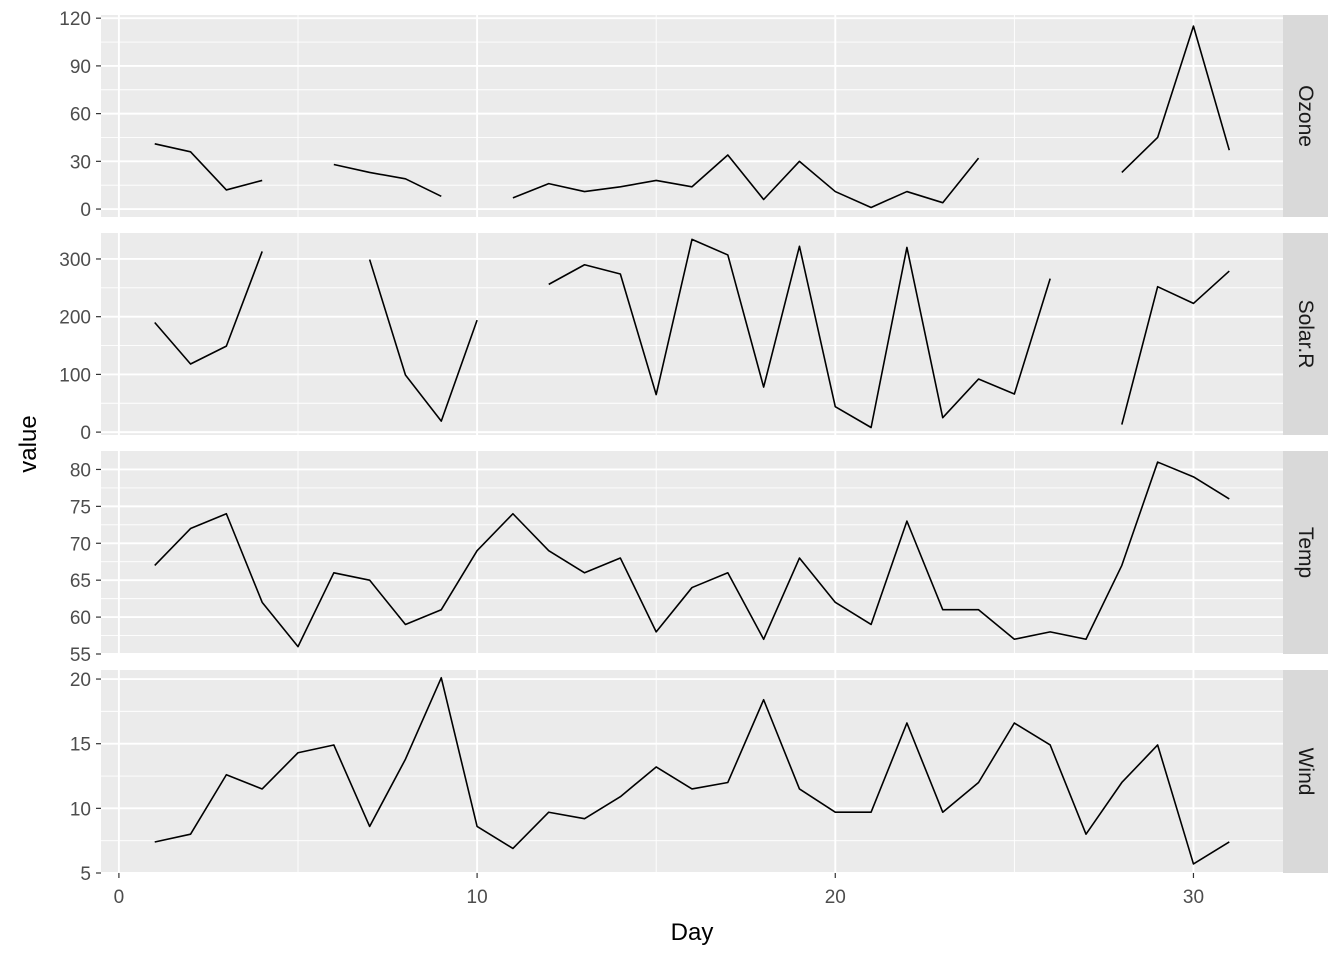 The image size is (1344, 960). What do you see at coordinates (80, 162) in the screenshot?
I see `y-tick-label: 30` at bounding box center [80, 162].